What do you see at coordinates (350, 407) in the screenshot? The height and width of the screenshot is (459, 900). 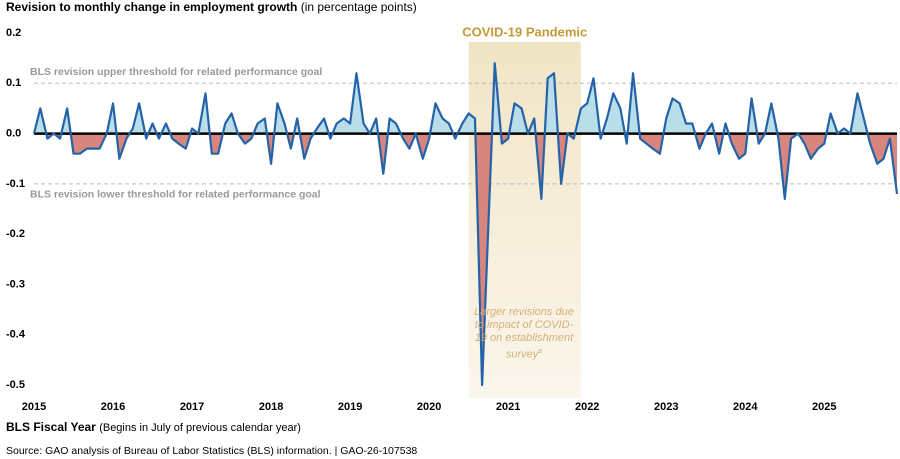 I see `x-tick-label: 2019` at bounding box center [350, 407].